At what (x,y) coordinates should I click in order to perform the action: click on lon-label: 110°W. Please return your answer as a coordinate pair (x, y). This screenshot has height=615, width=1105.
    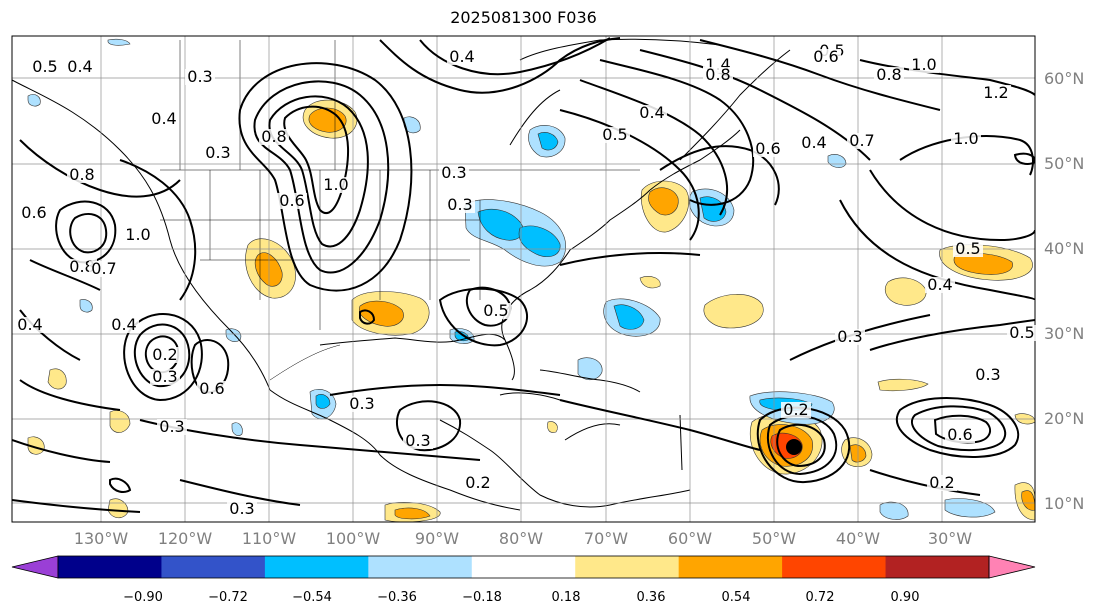
    Looking at the image, I should click on (269, 538).